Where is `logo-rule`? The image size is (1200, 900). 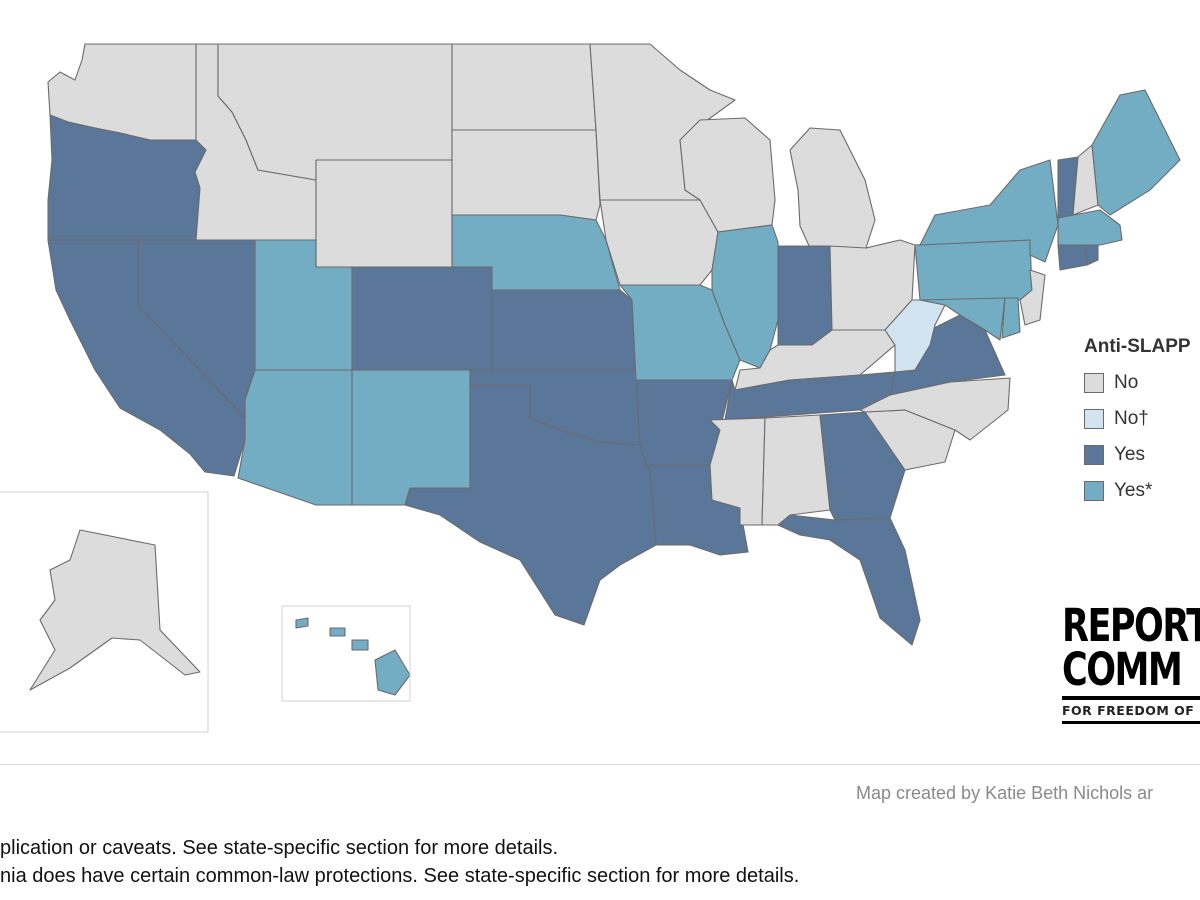 logo-rule is located at coordinates (1131, 698).